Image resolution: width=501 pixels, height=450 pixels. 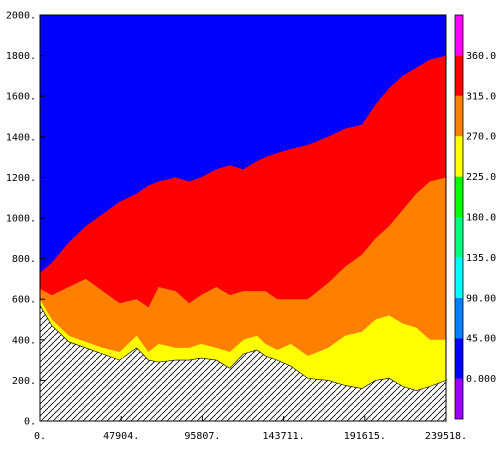 I want to click on x-tick-label: 239518., so click(x=446, y=436).